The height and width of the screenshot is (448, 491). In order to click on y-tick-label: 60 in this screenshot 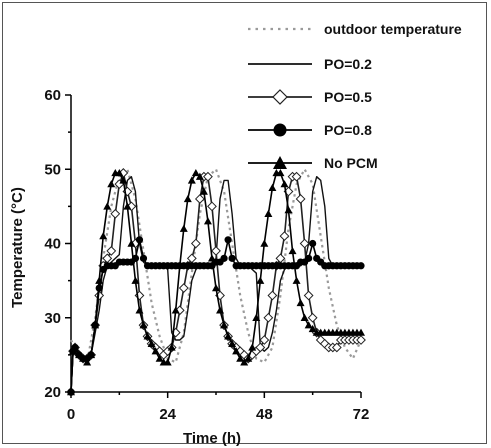, I will do `click(52, 95)`.